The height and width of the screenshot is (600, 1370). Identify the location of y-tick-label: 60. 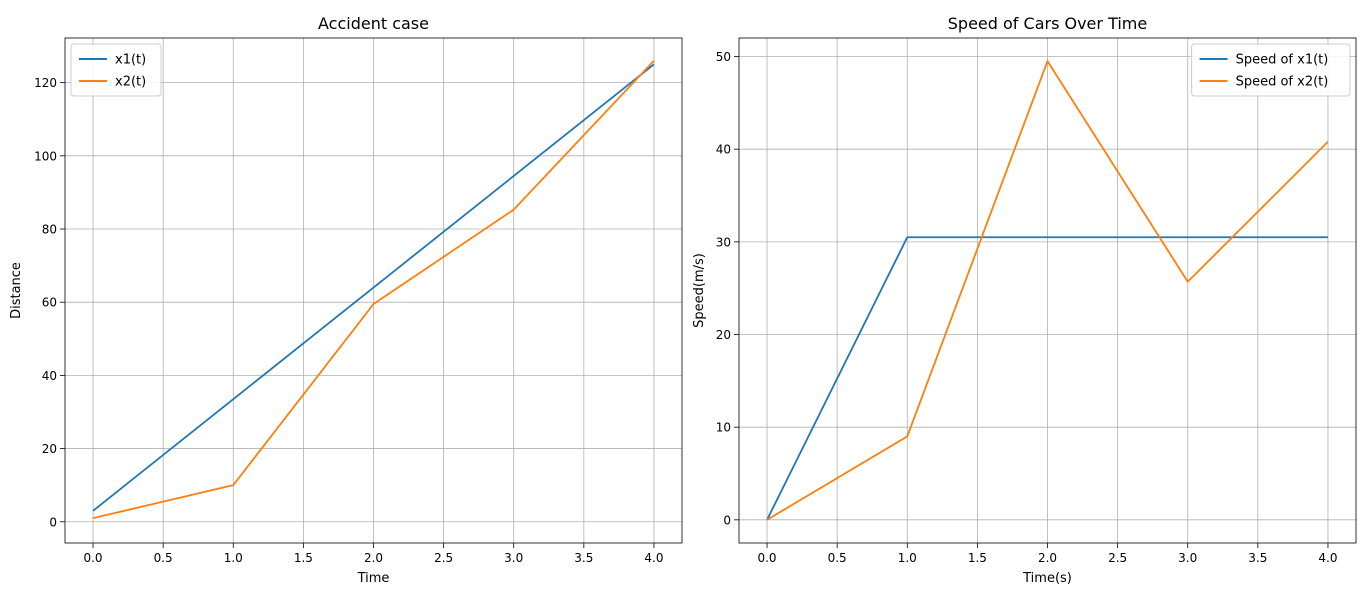
(49, 303).